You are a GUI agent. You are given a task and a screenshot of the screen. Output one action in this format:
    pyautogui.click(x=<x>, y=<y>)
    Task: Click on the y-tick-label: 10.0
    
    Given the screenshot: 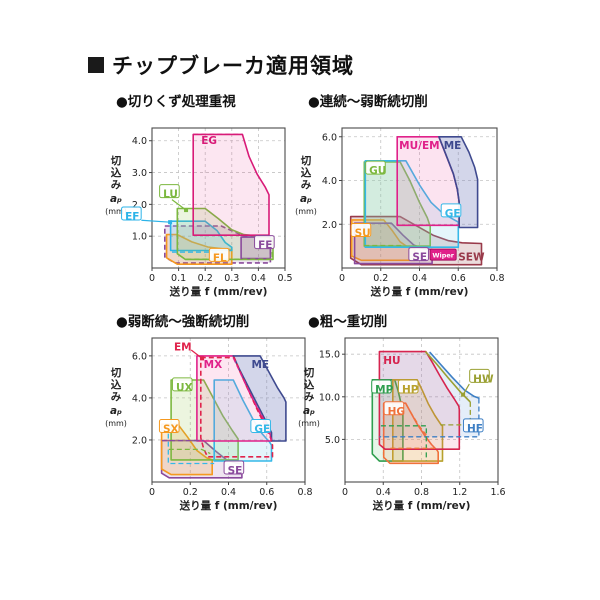 What is the action you would take?
    pyautogui.click(x=329, y=397)
    